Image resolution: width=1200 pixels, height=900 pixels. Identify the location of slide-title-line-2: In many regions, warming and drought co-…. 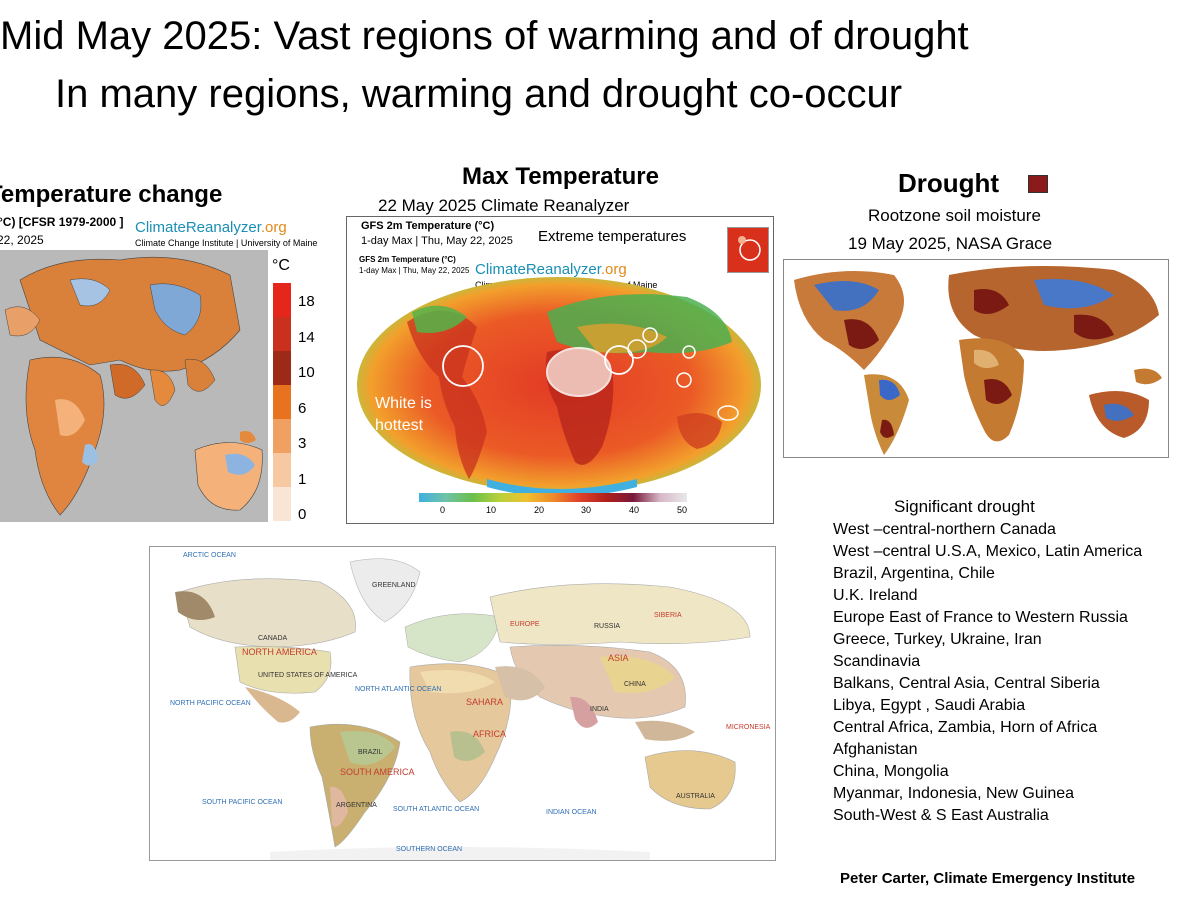
(479, 94).